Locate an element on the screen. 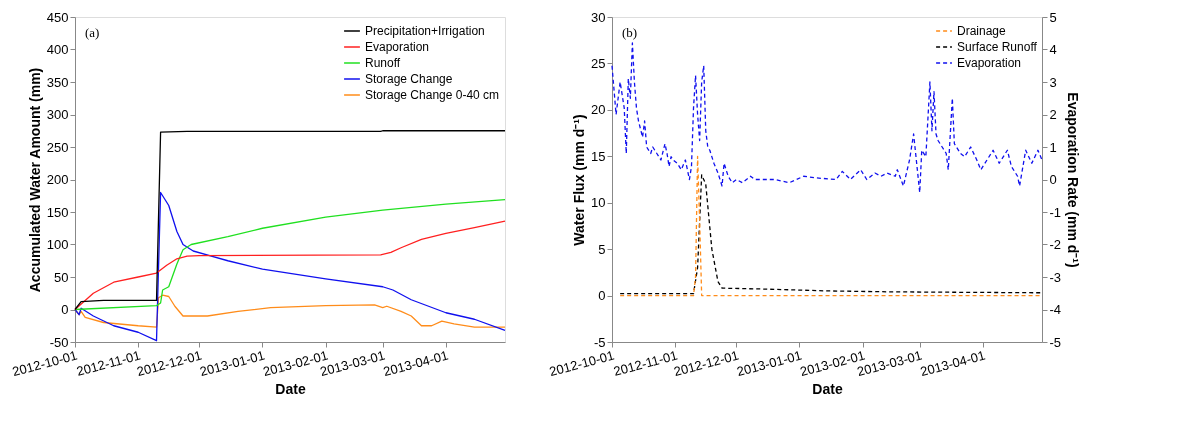 This screenshot has width=1184, height=424. y-tick-label: 50 is located at coordinates (61, 277).